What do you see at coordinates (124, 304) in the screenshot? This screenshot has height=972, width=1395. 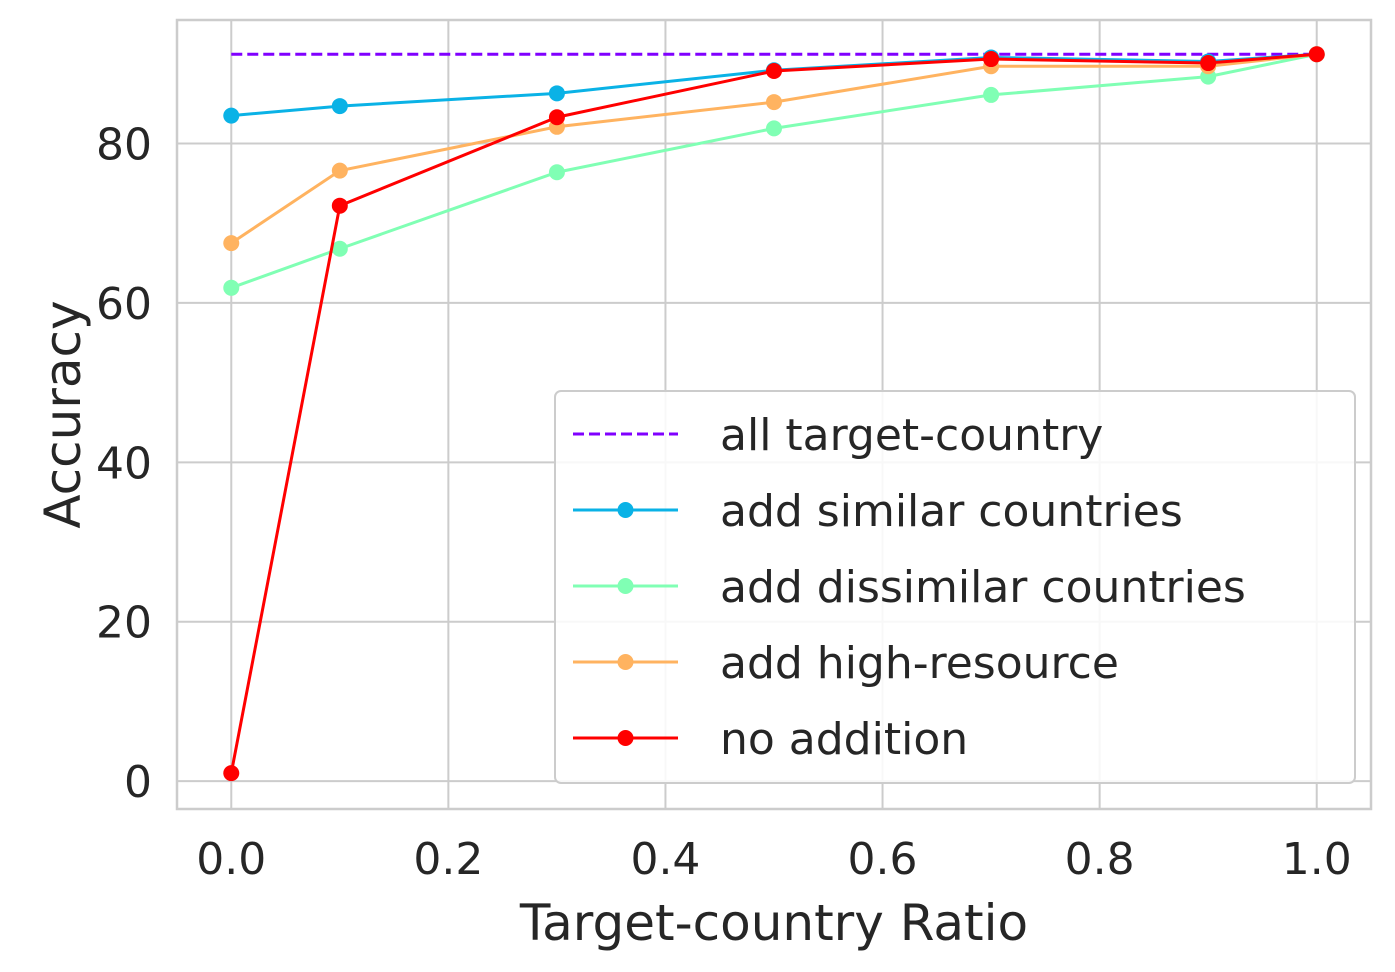 I see `y-tick-label: 60` at bounding box center [124, 304].